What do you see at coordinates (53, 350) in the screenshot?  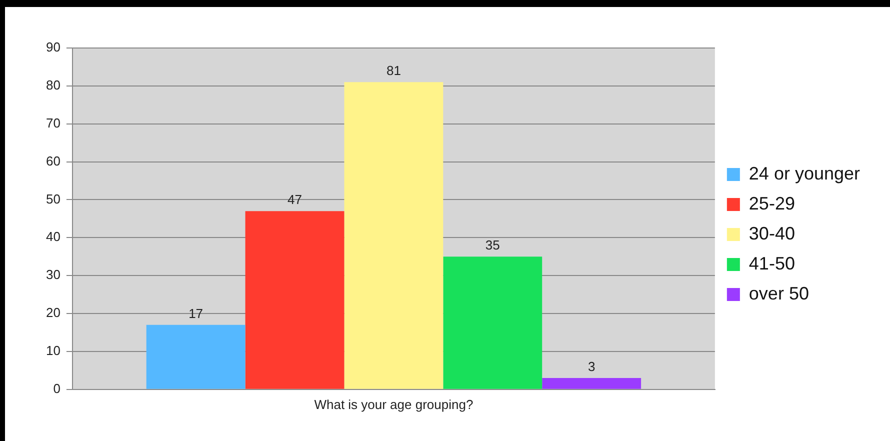 I see `y-tick-label: 10` at bounding box center [53, 350].